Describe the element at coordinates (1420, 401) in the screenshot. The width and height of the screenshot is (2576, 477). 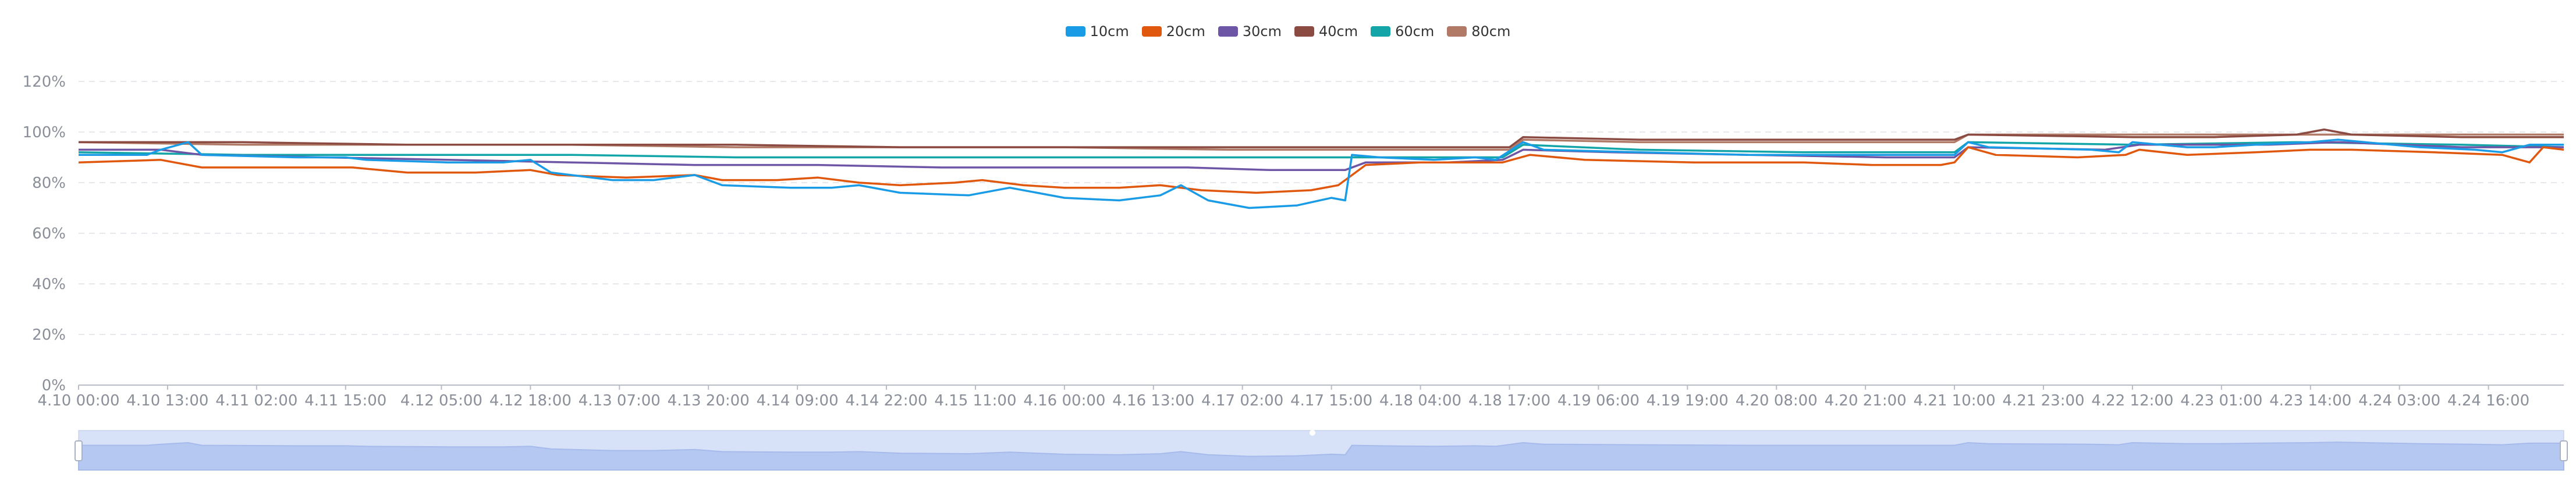
I see `x-tick-label: 4.18 04:00` at that location.